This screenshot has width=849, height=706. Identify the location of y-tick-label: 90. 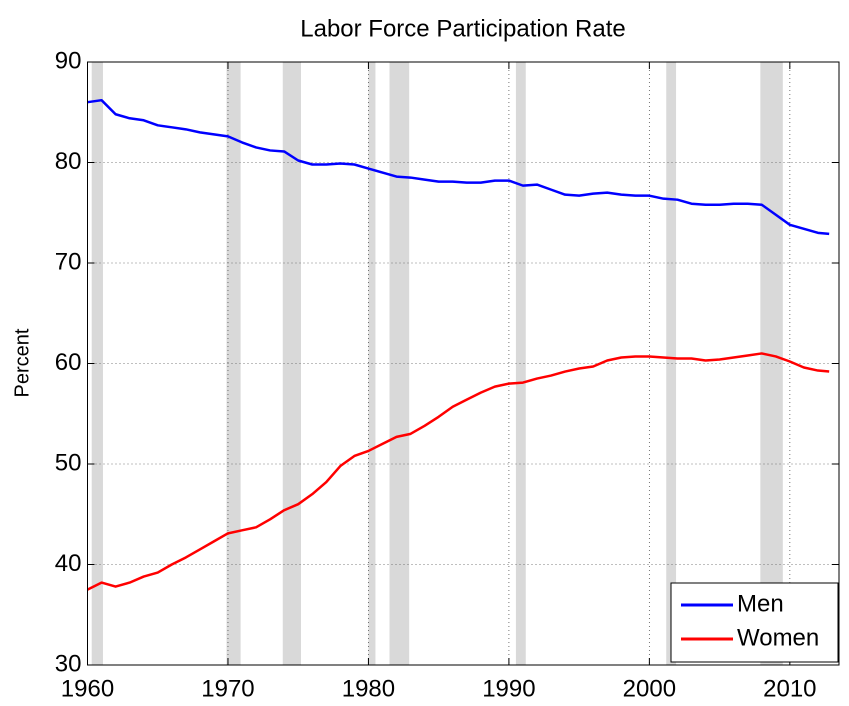
(68, 60).